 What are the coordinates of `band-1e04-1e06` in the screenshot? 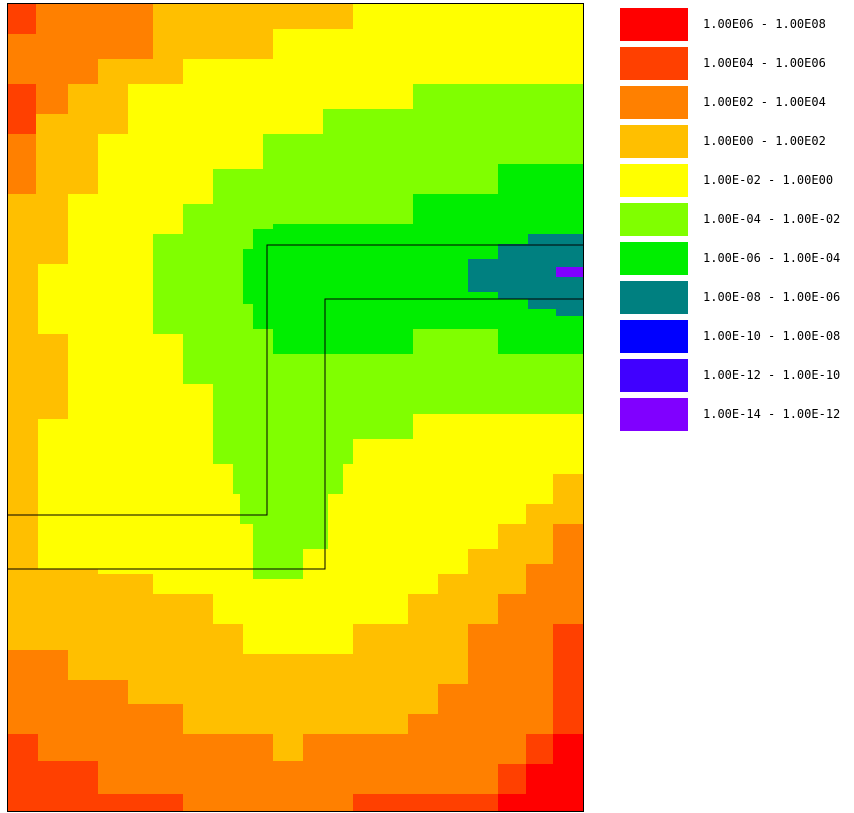 It's located at (22, 19).